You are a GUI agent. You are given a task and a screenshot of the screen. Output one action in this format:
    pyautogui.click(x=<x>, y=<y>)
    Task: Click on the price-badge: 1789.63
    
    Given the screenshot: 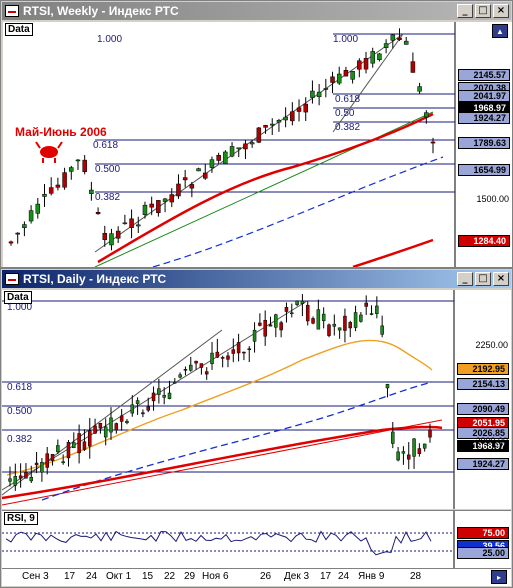 What is the action you would take?
    pyautogui.click(x=484, y=143)
    